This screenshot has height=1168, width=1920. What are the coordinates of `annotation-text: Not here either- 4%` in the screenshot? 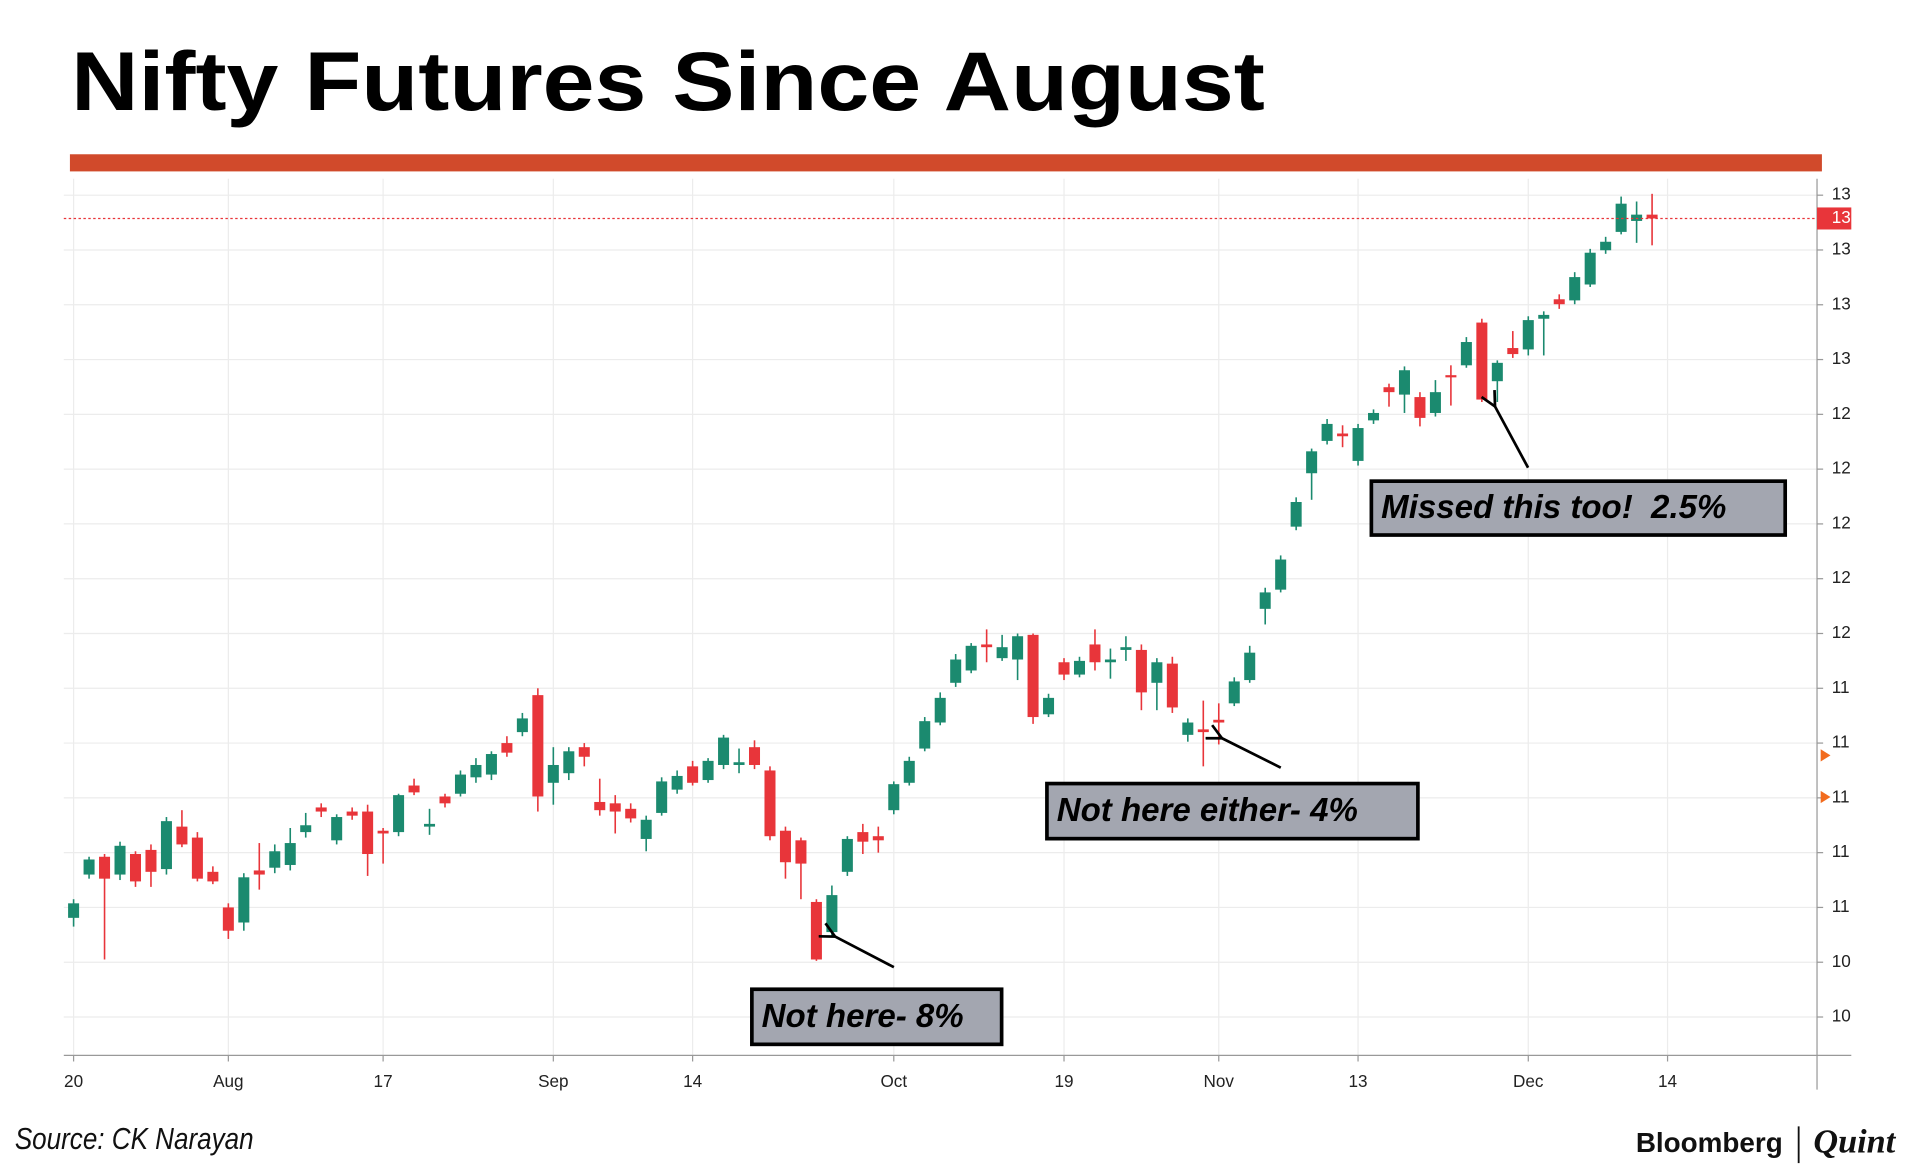 It's located at (1207, 810).